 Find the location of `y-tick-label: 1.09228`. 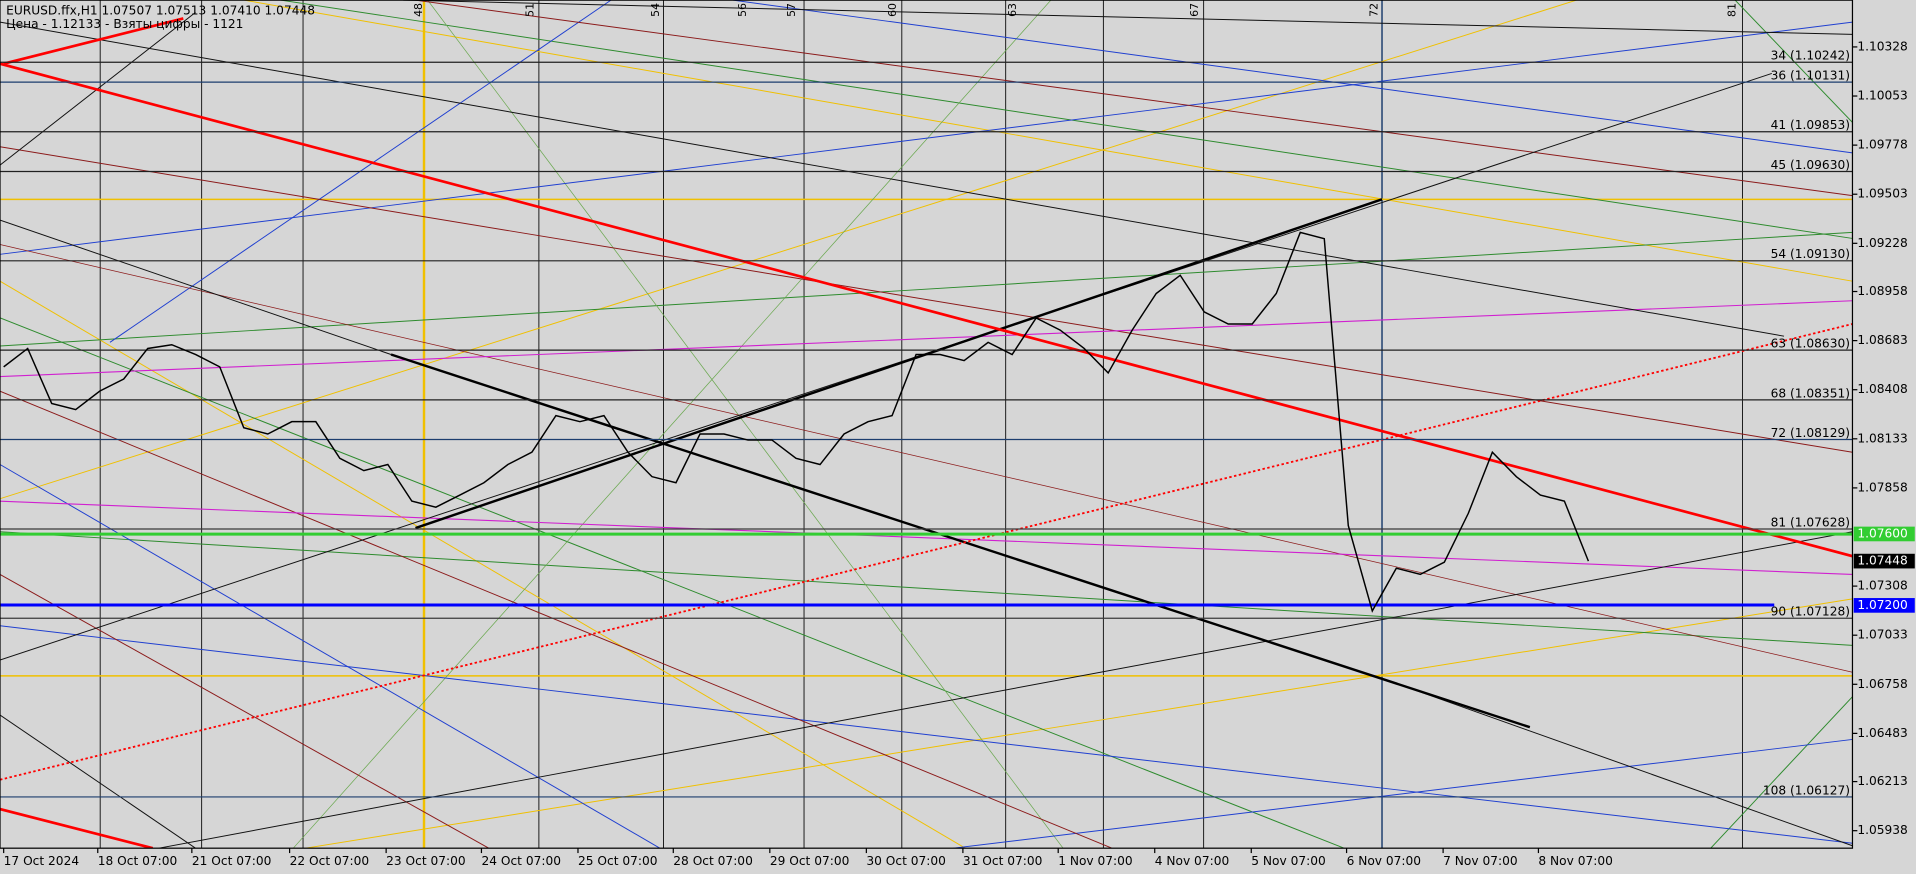

y-tick-label: 1.09228 is located at coordinates (1882, 243).